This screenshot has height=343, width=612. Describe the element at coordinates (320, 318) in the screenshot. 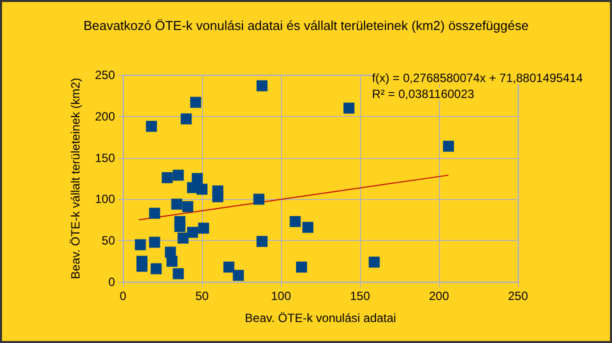

I see `x-axis-title: Beav. ÖTE-k vonulási adatai` at that location.